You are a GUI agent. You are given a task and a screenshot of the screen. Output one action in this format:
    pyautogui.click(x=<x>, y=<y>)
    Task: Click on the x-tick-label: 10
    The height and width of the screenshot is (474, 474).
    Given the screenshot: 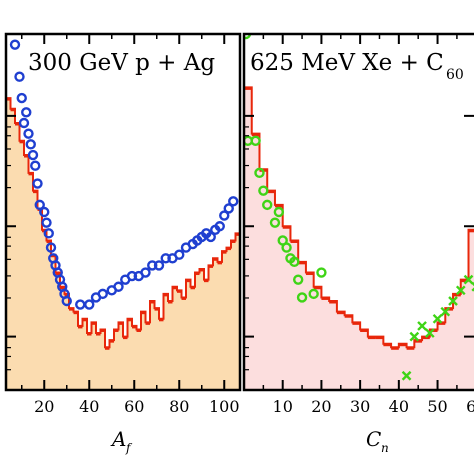 What is the action you would take?
    pyautogui.click(x=283, y=406)
    